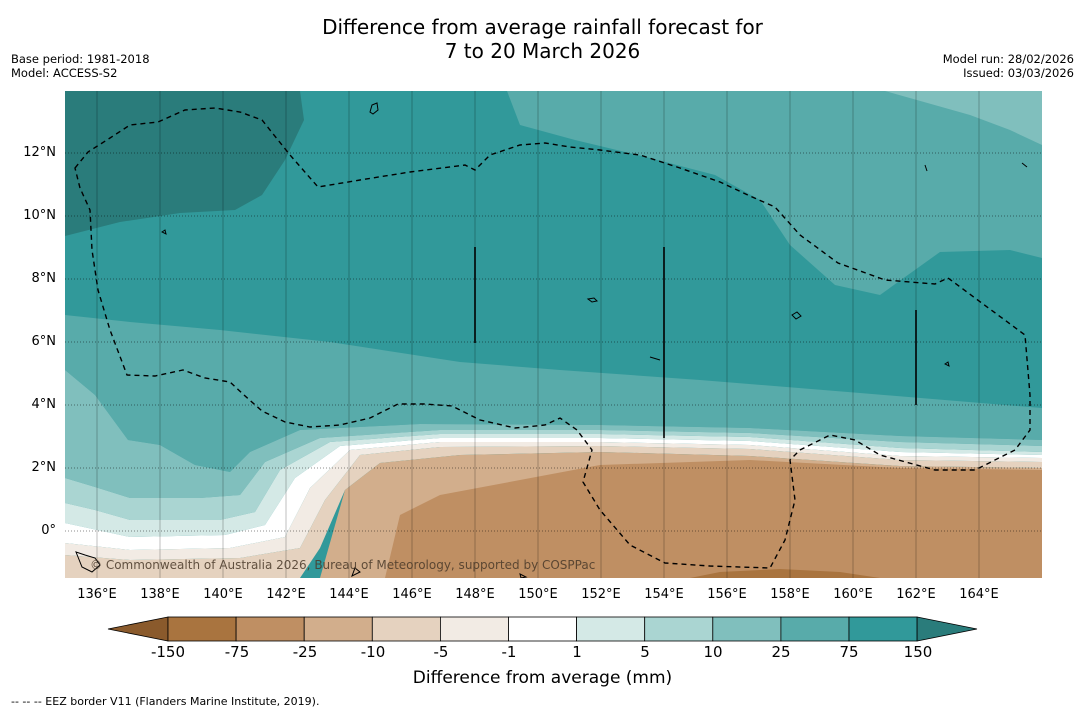 The width and height of the screenshot is (1085, 713). Describe the element at coordinates (916, 594) in the screenshot. I see `lon-label: 162°E` at that location.